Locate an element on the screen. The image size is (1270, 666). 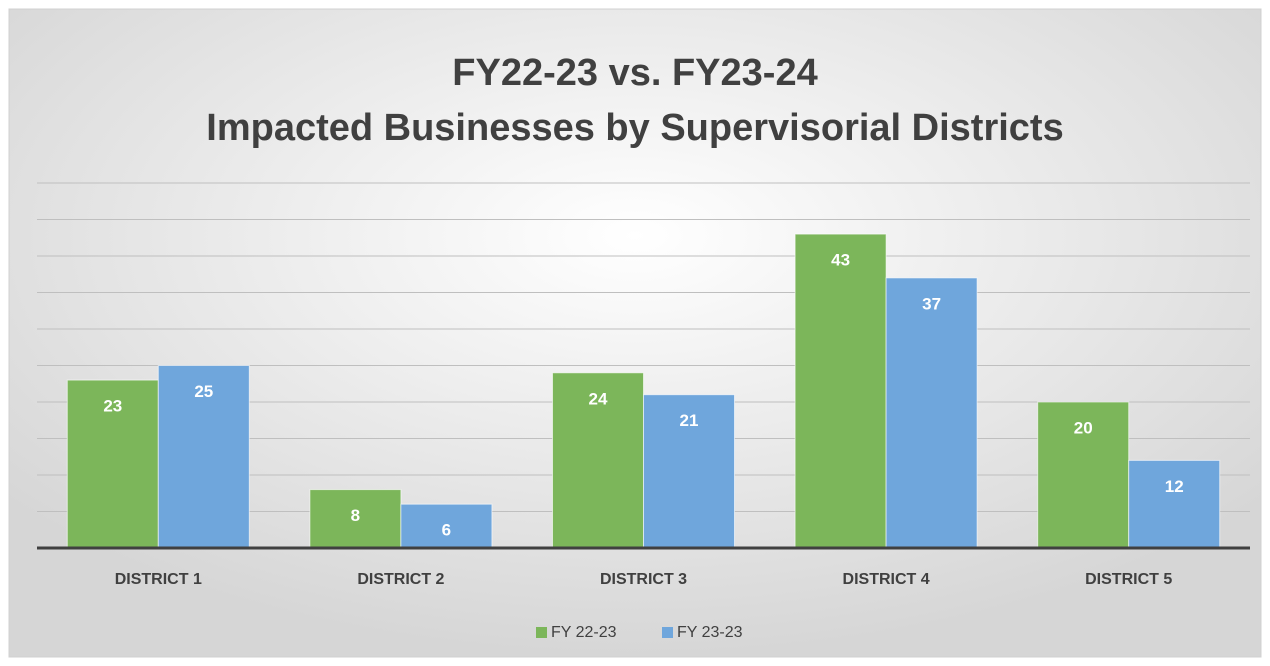
x-tick-label: DISTRICT 5 is located at coordinates (1128, 579).